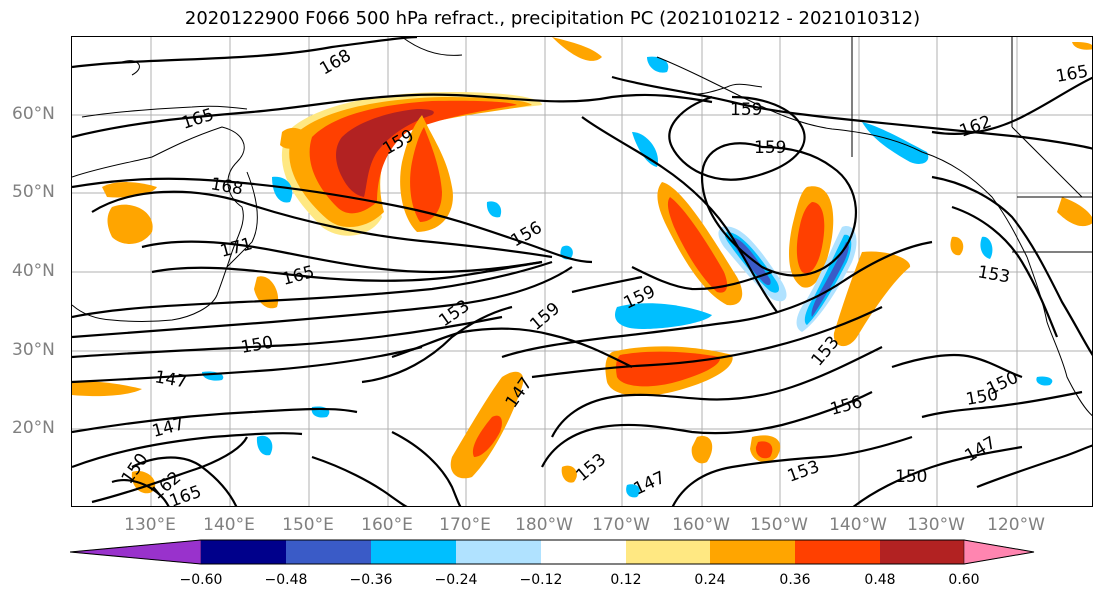  Describe the element at coordinates (541, 580) in the screenshot. I see `colorbar-tick-label: −0.12` at that location.